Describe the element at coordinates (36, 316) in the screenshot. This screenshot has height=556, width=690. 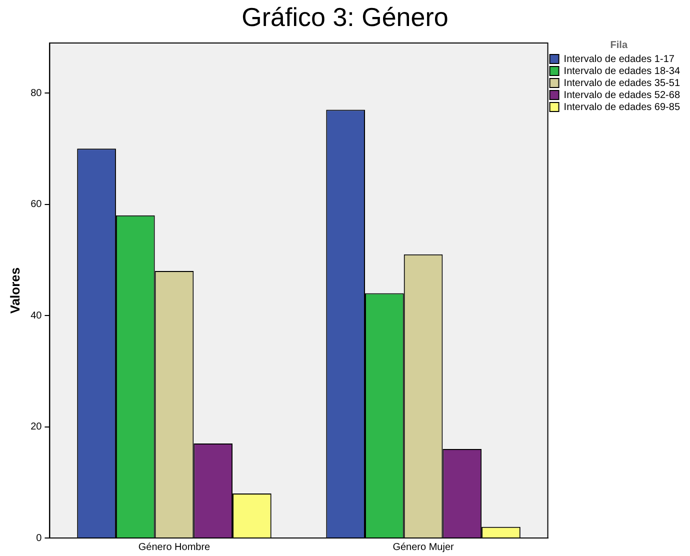
I see `y-tick-label: 40` at that location.